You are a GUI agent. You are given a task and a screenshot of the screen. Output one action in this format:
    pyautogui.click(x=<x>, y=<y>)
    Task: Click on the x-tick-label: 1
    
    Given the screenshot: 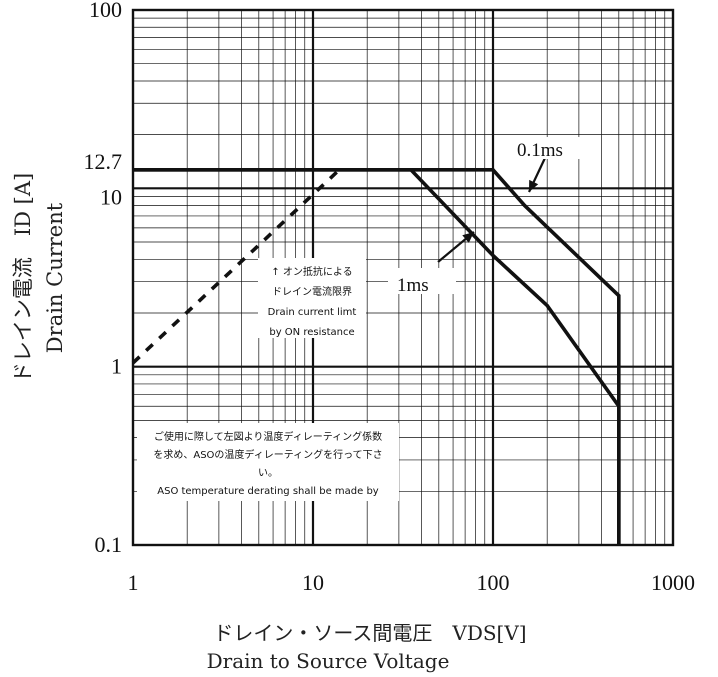 What is the action you would take?
    pyautogui.click(x=133, y=582)
    